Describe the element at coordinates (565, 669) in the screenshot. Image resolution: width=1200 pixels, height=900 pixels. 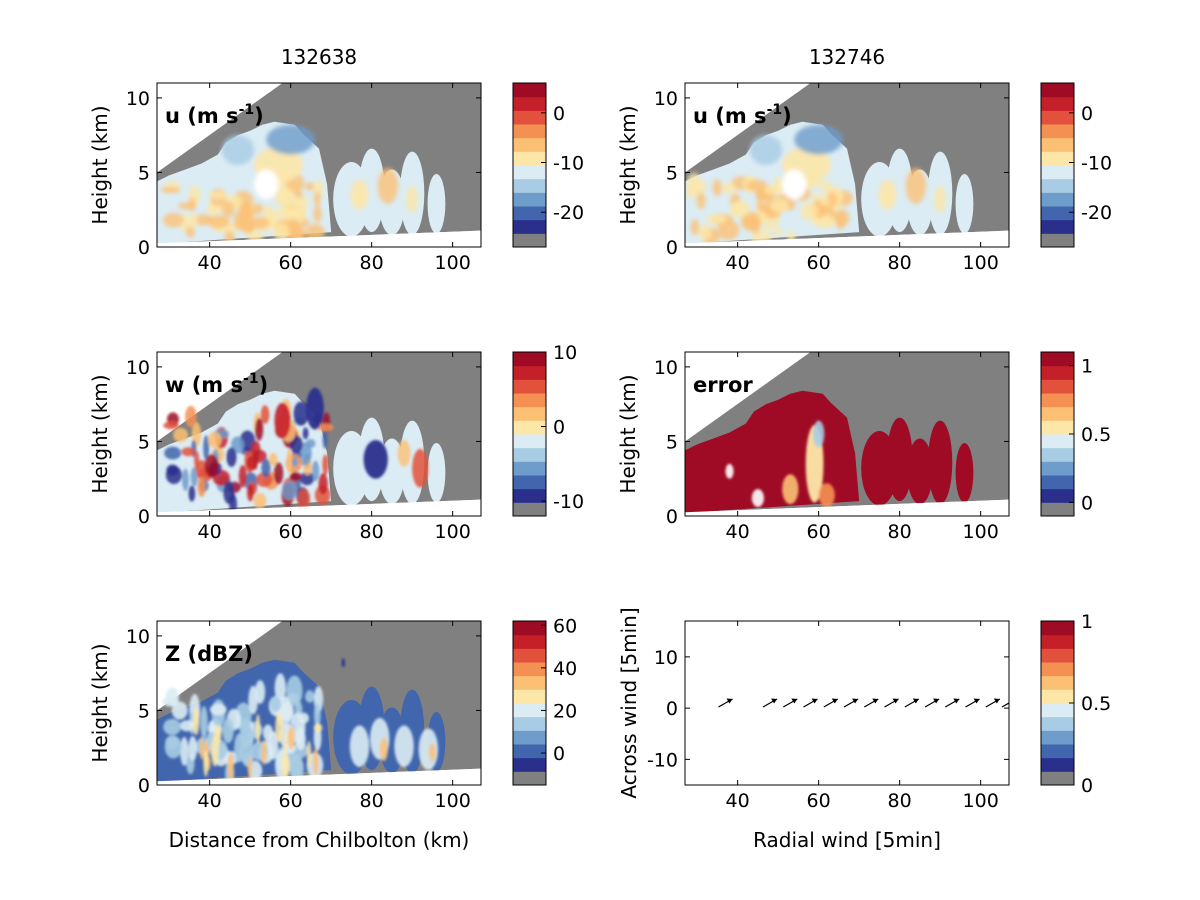
I see `colorbar-tick-label: 40` at that location.